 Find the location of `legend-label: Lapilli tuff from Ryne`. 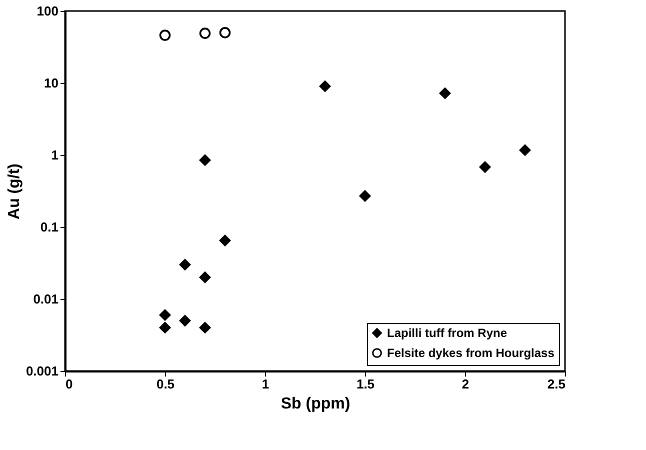

legend-label: Lapilli tuff from Ryne is located at coordinates (447, 333).